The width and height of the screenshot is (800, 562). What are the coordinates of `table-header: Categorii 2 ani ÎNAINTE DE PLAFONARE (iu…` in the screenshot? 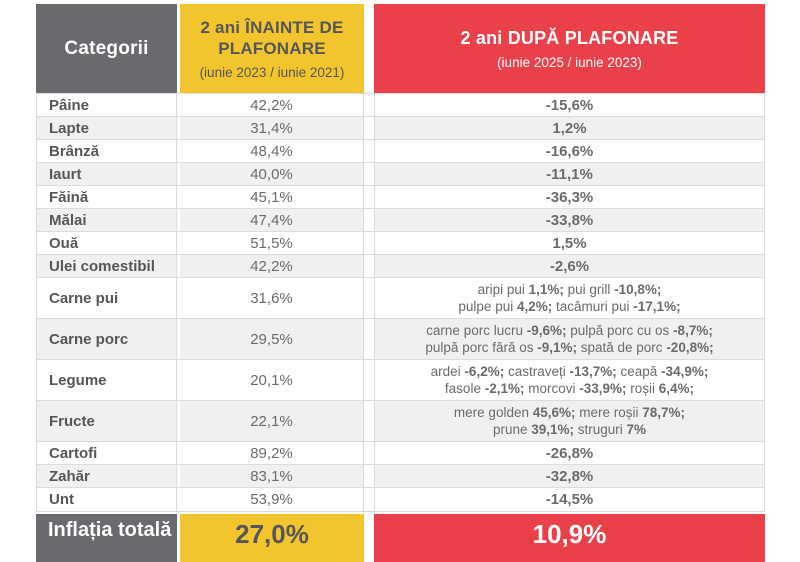 It's located at (400, 48).